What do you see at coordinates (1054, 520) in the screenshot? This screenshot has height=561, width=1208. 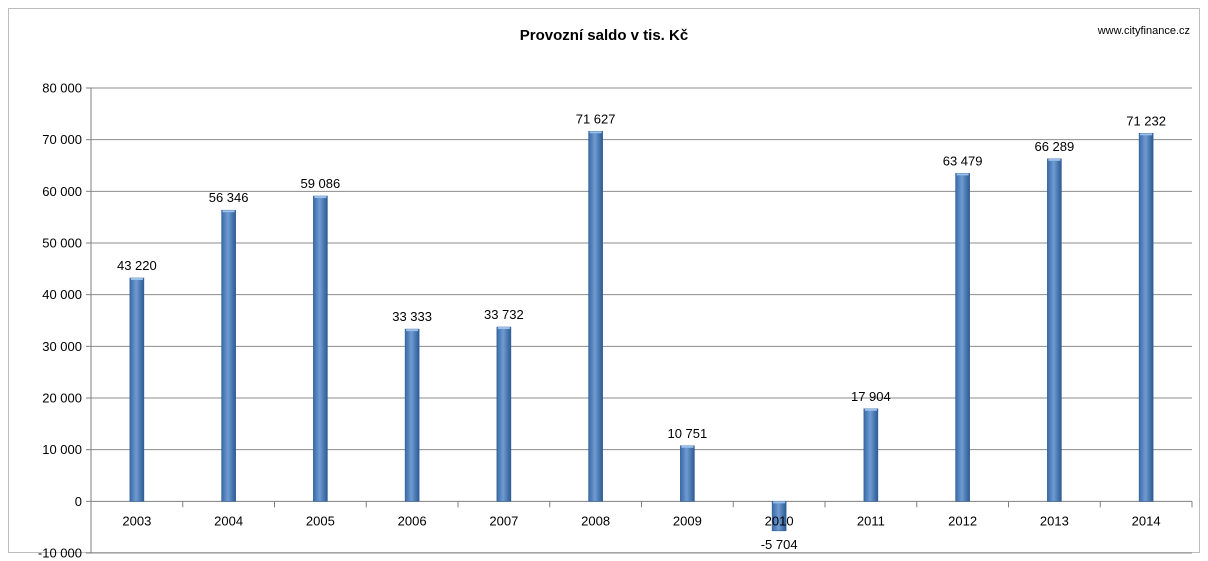 I see `x-tick-label: 2013` at bounding box center [1054, 520].